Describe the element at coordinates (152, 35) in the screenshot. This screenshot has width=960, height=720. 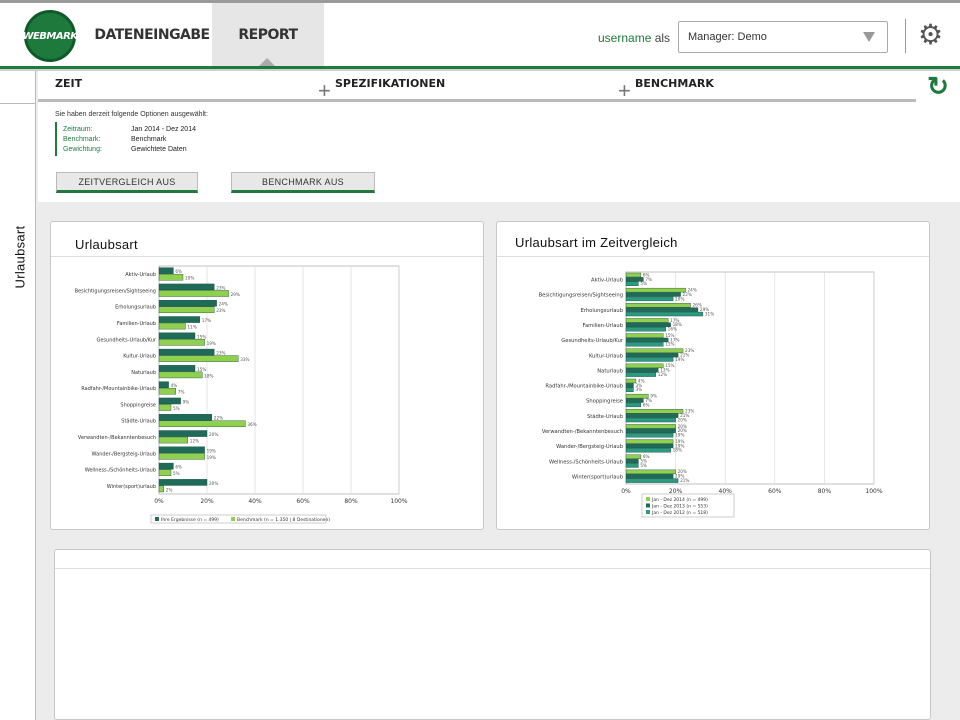
I see `nav-tab-dateneingabe: DATENEINGABE` at that location.